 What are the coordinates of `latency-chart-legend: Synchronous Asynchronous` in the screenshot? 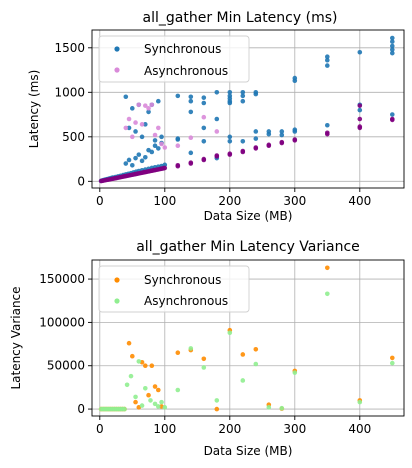 It's located at (174, 59).